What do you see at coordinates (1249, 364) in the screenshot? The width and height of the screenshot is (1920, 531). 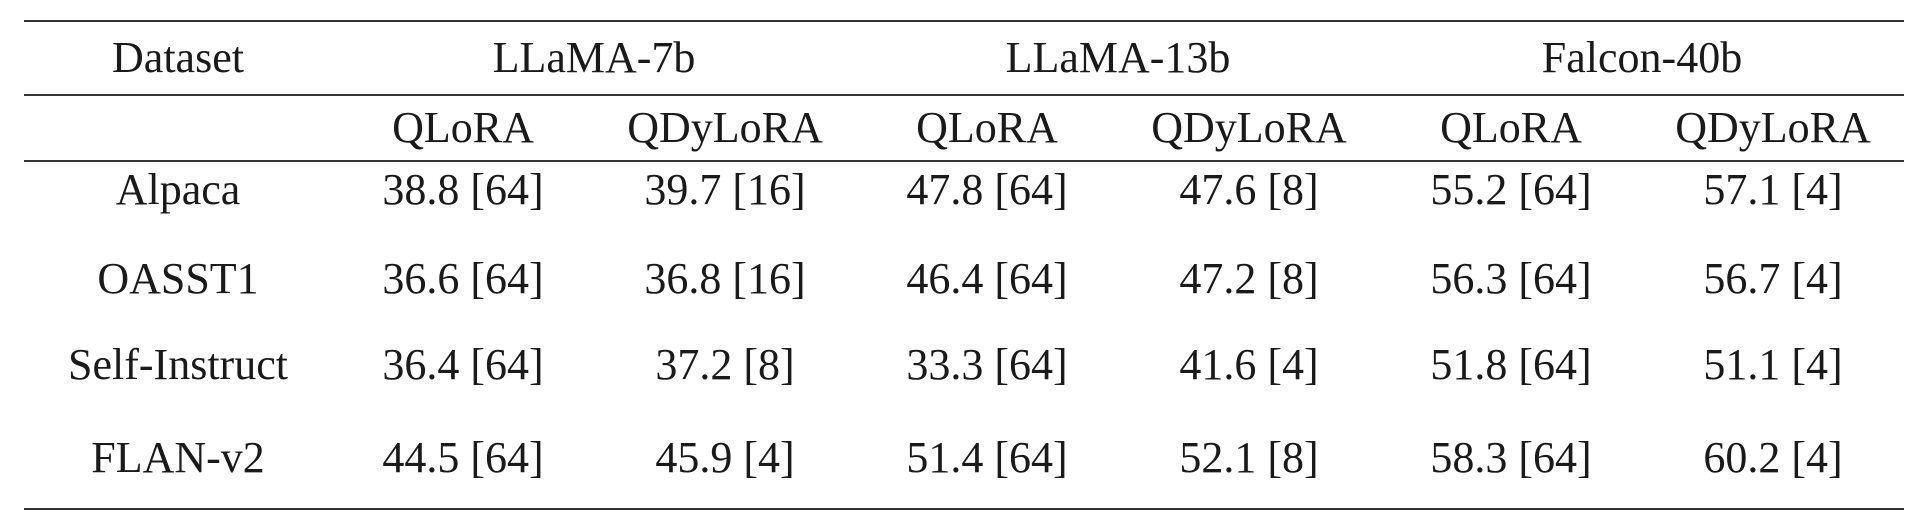 I see `table-cell: 41.6 [4]` at bounding box center [1249, 364].